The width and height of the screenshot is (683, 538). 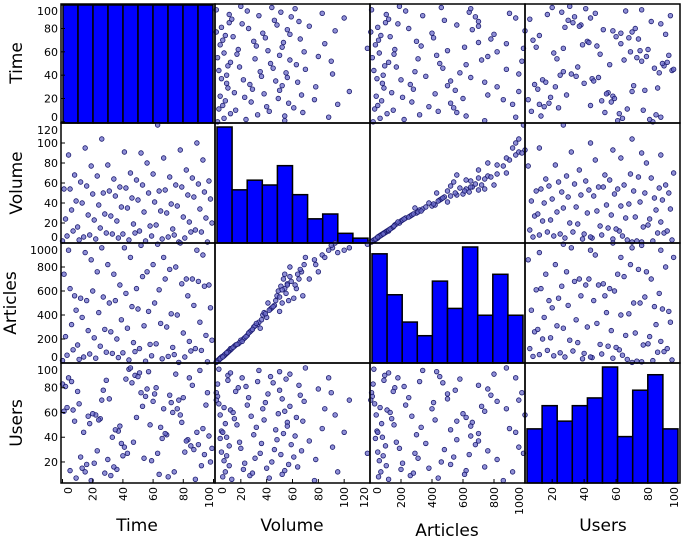 What do you see at coordinates (54, 357) in the screenshot?
I see `y-tick-label-articles: 0` at bounding box center [54, 357].